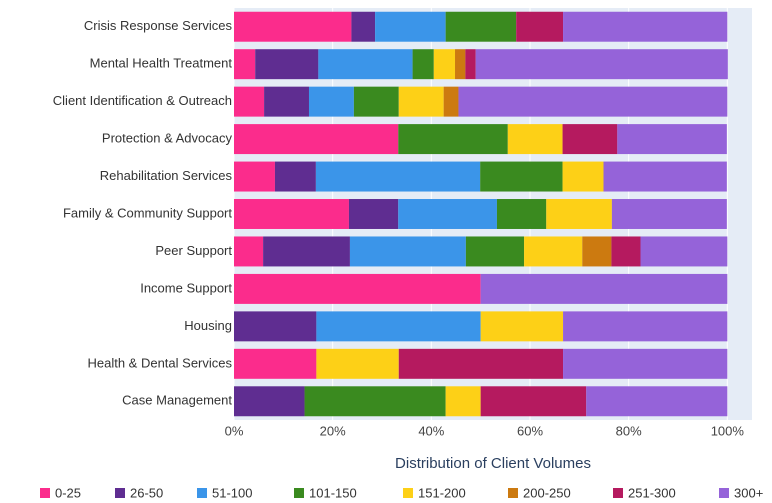  What do you see at coordinates (333, 492) in the screenshot?
I see `legend-label: 101-150` at bounding box center [333, 492].